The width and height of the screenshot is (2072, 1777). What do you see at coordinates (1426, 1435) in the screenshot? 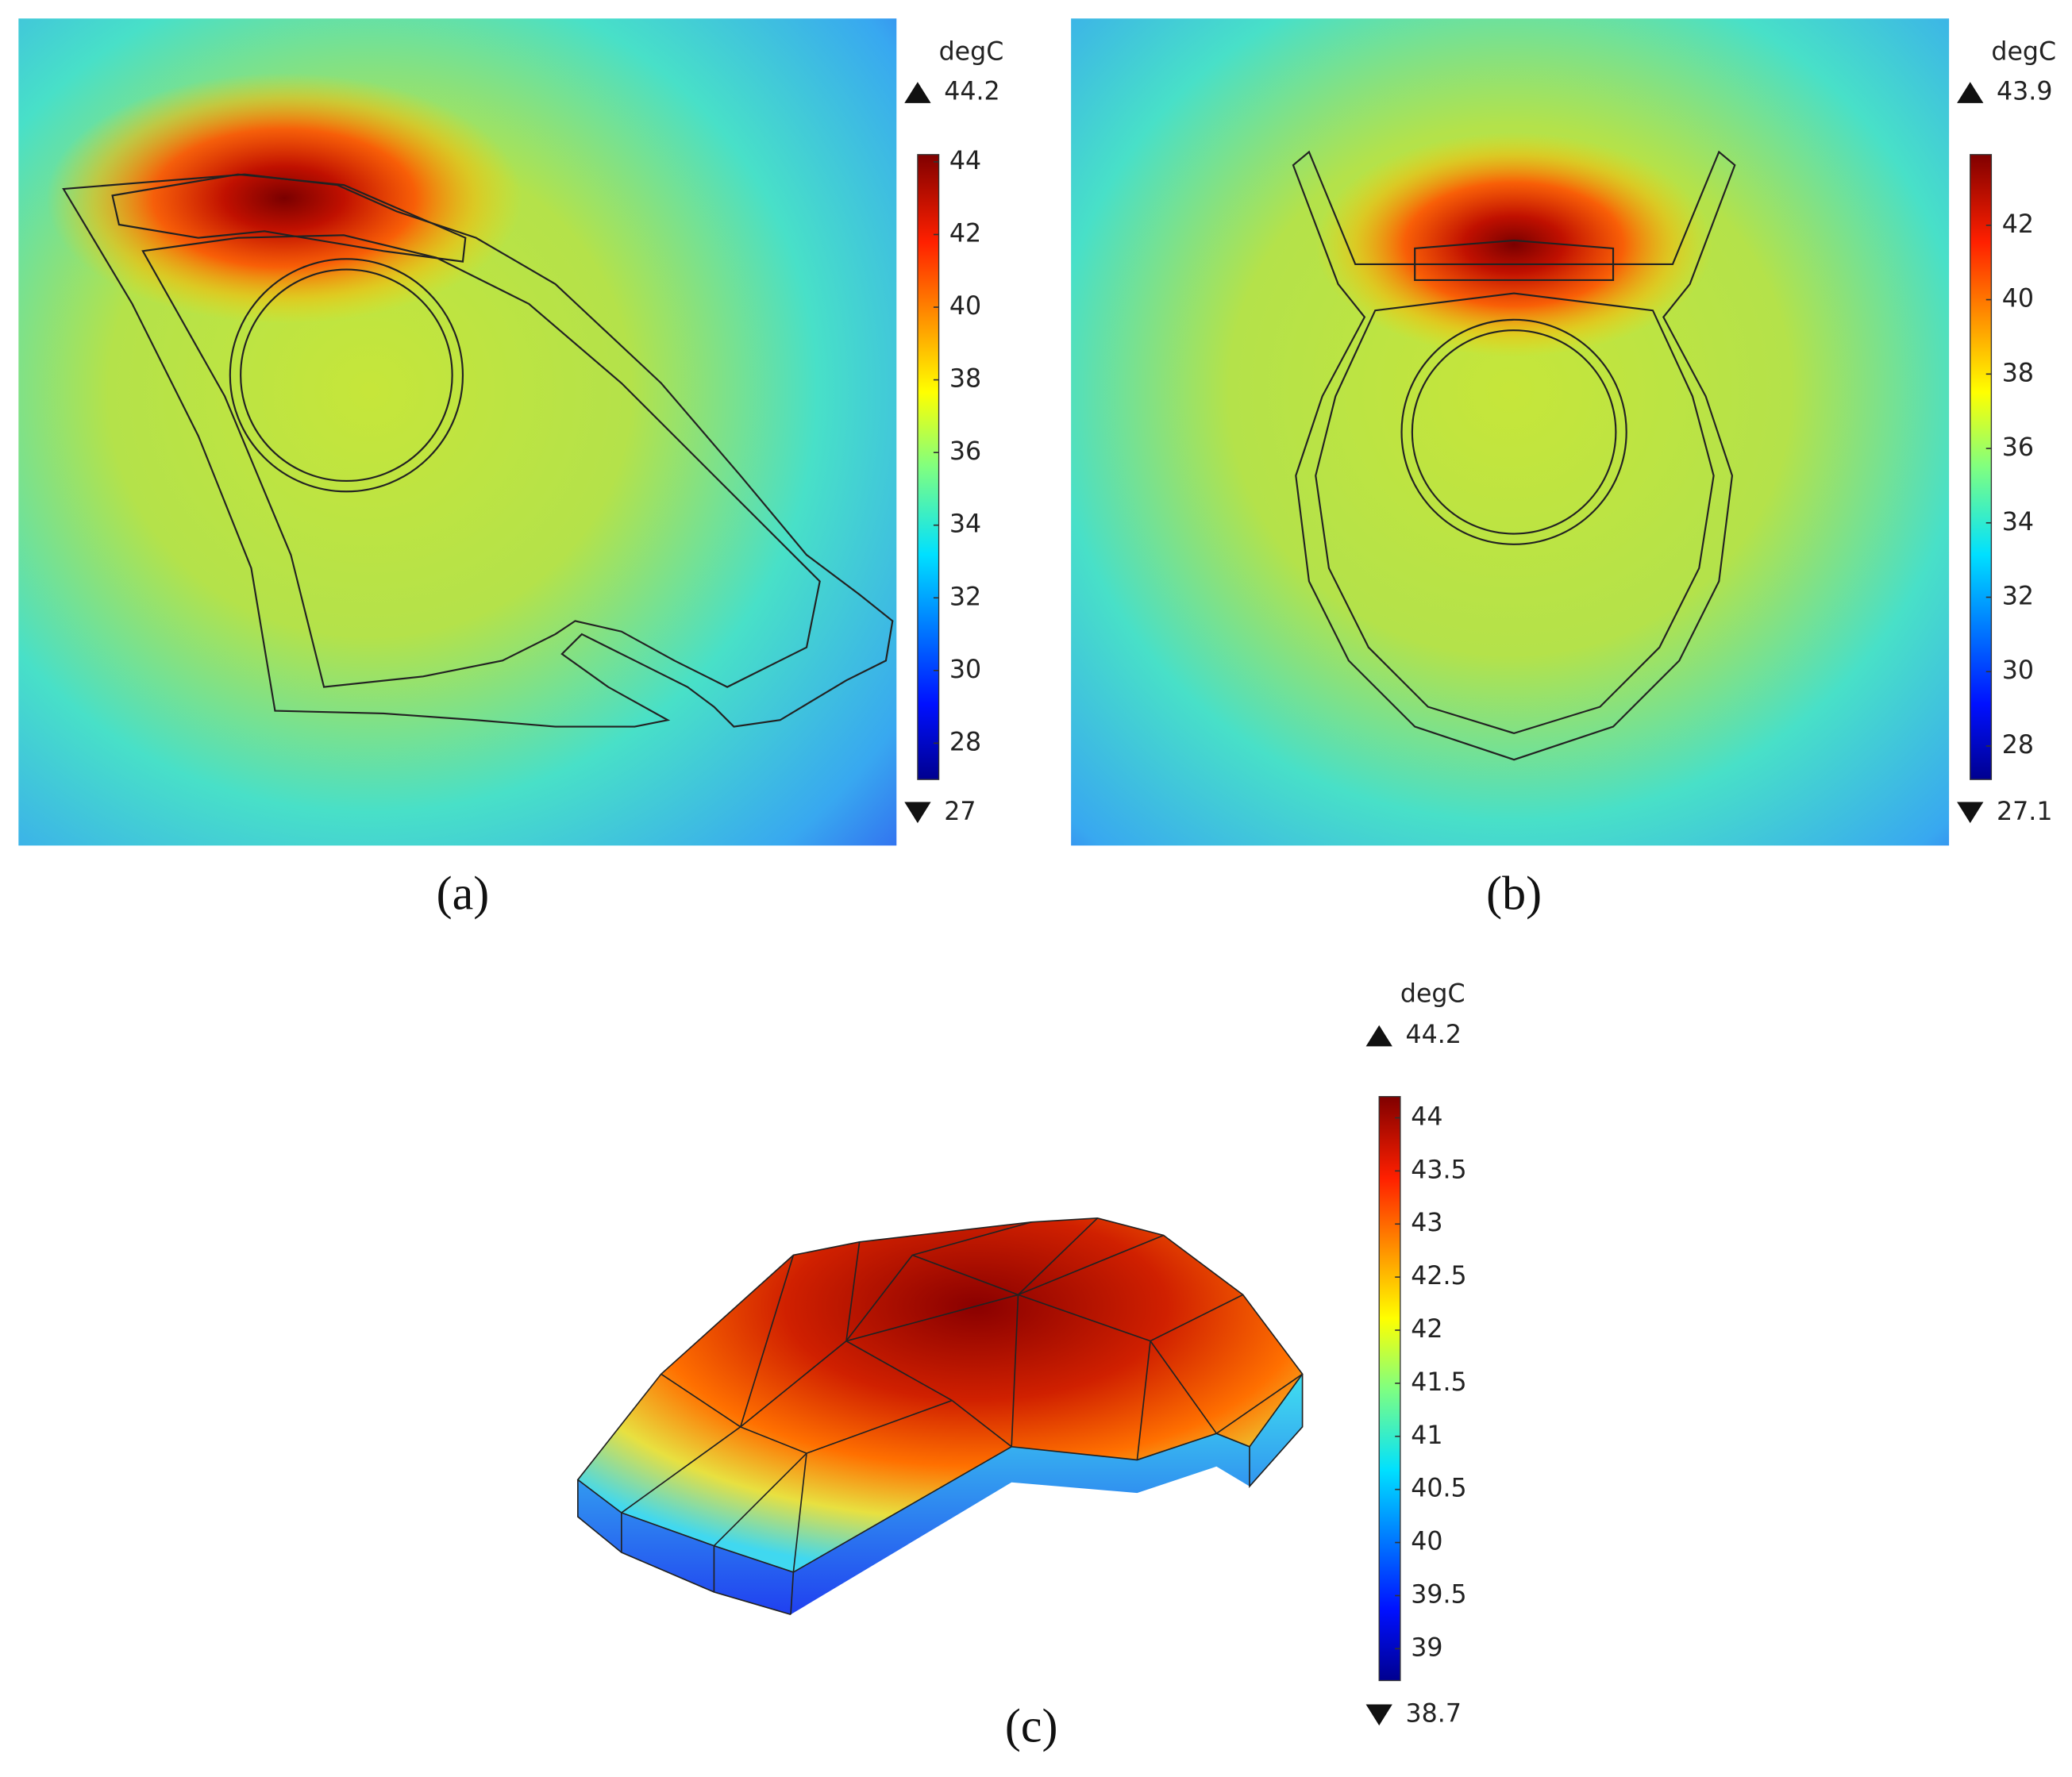
I see `tick-label: 41` at bounding box center [1426, 1435].